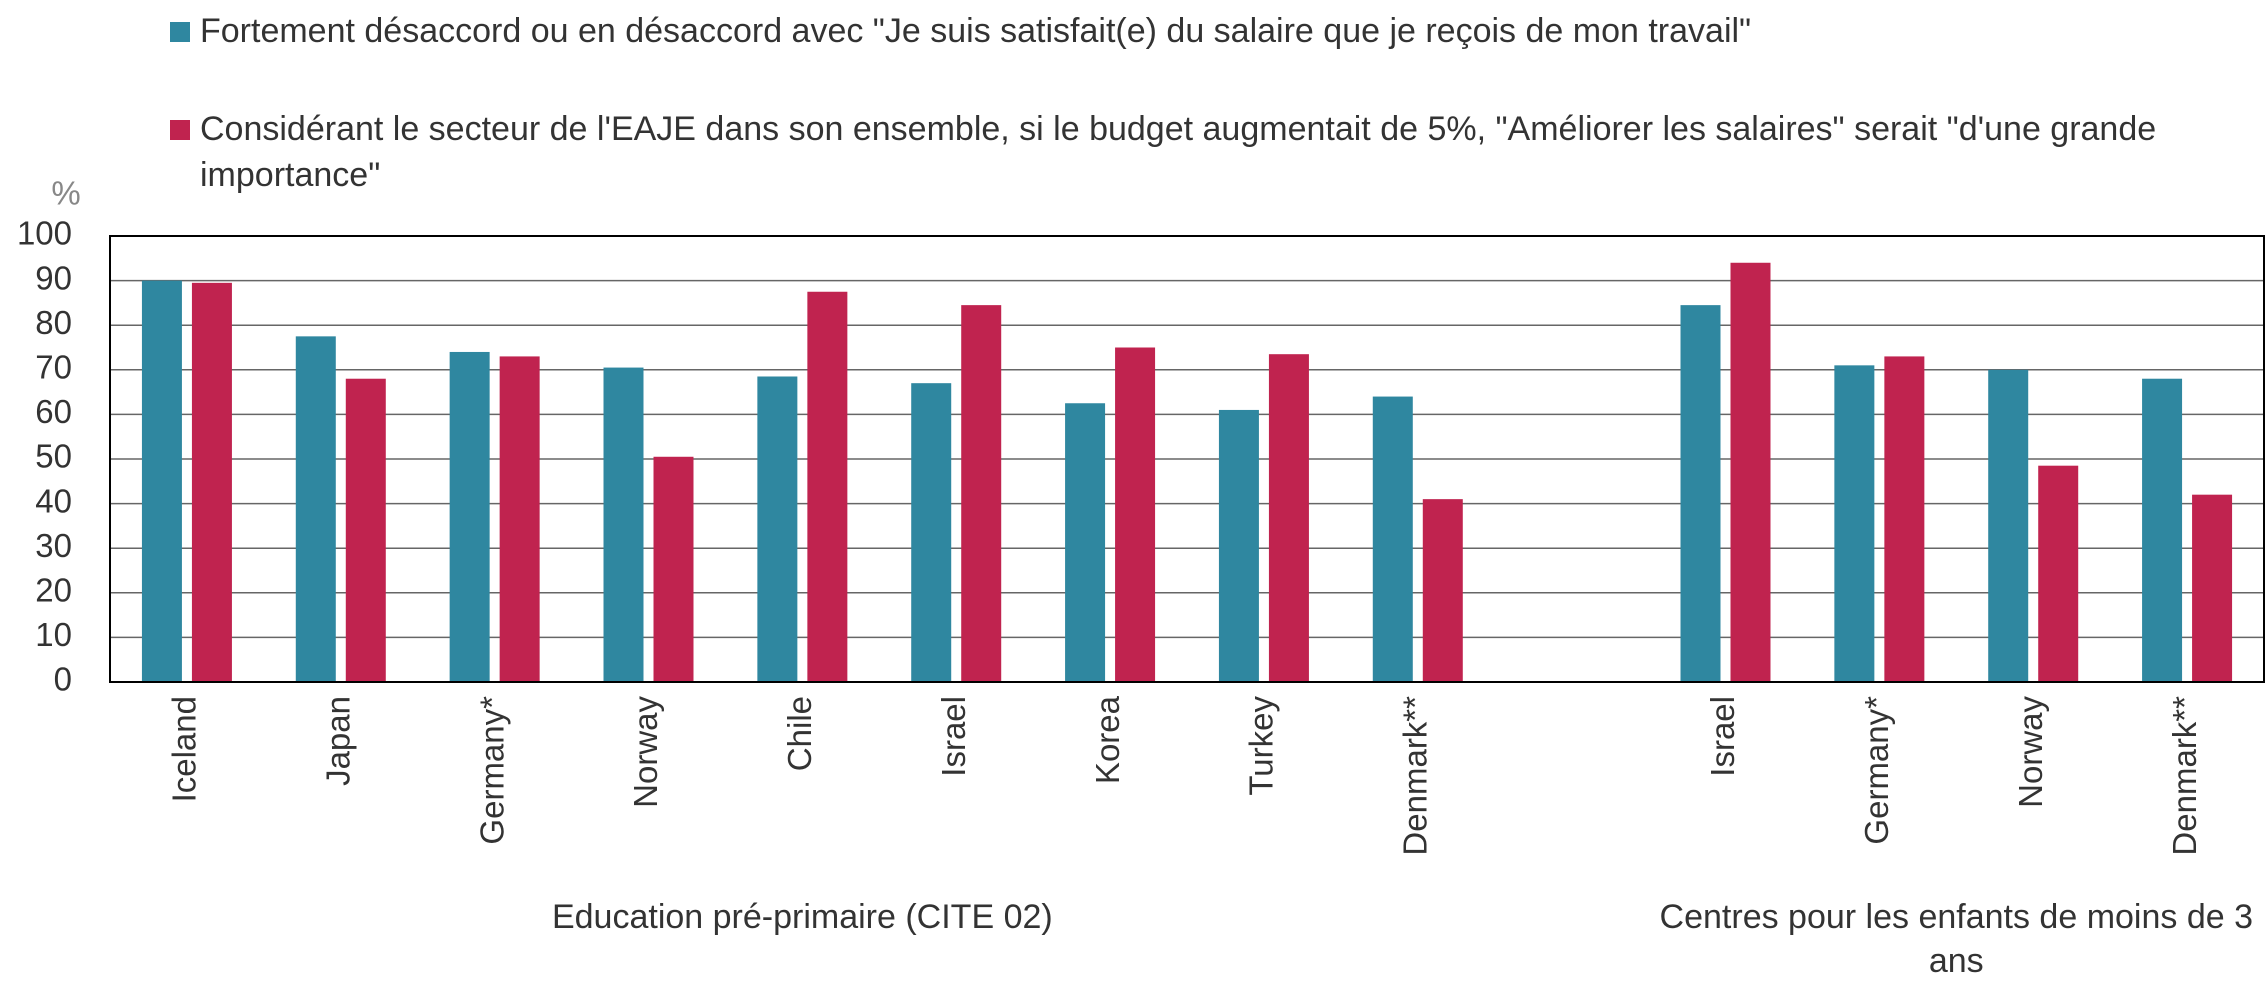  What do you see at coordinates (53, 500) in the screenshot?
I see `y-tick-label: 40` at bounding box center [53, 500].